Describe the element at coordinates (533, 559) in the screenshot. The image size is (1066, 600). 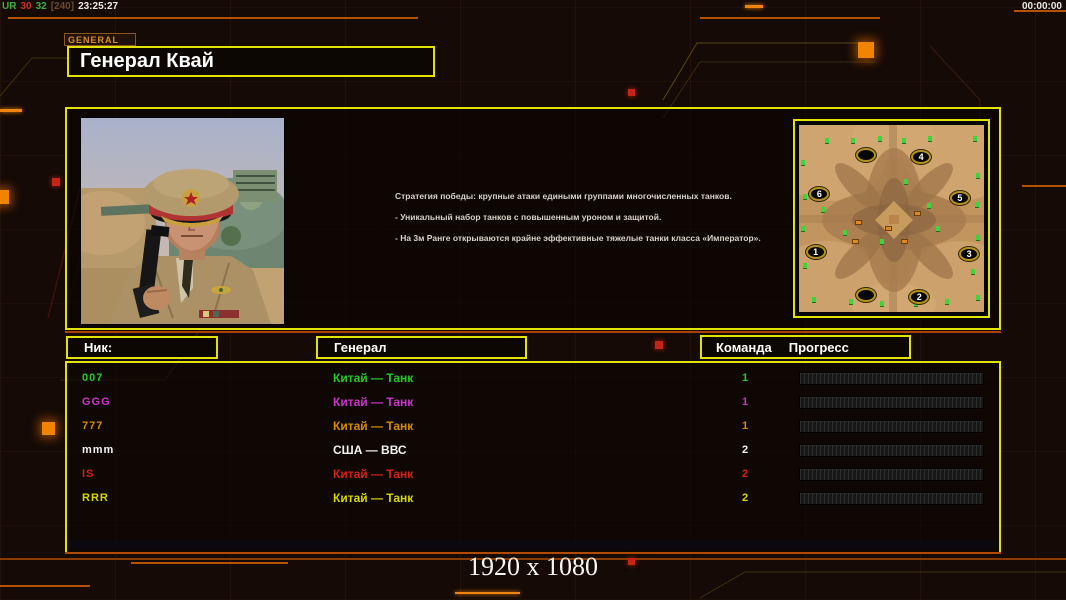
I see `decor-rule` at that location.